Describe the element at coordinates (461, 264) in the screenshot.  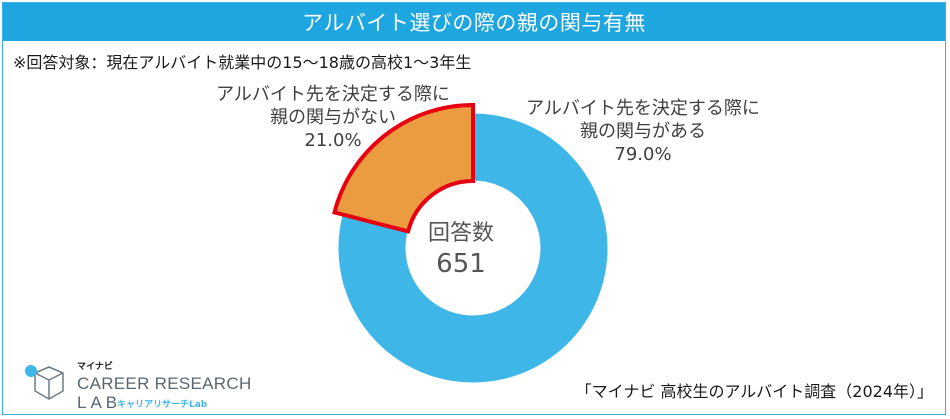
I see `center-value: 651` at that location.